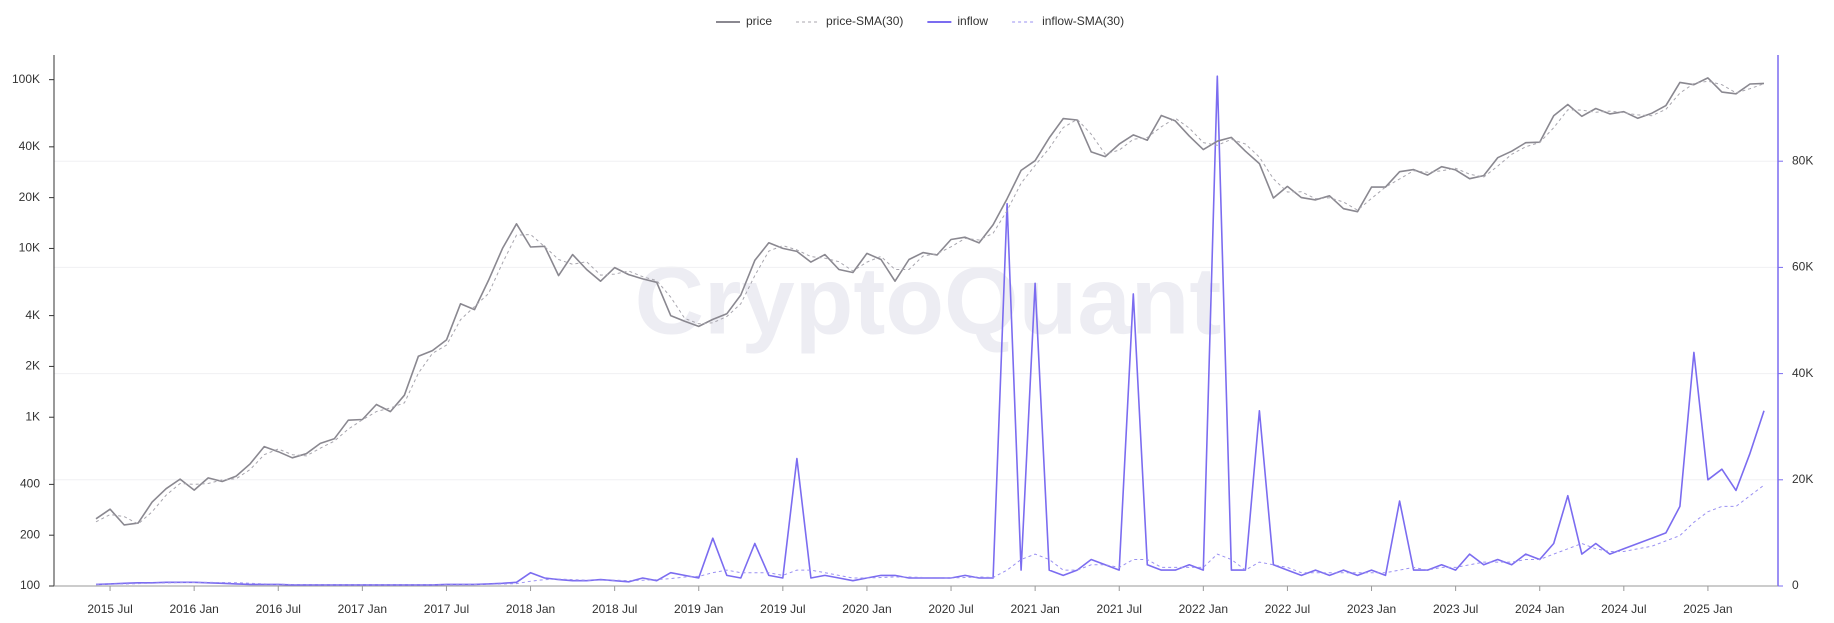 The height and width of the screenshot is (623, 1834). What do you see at coordinates (1802, 267) in the screenshot?
I see `y2-tick-label: 60K` at bounding box center [1802, 267].